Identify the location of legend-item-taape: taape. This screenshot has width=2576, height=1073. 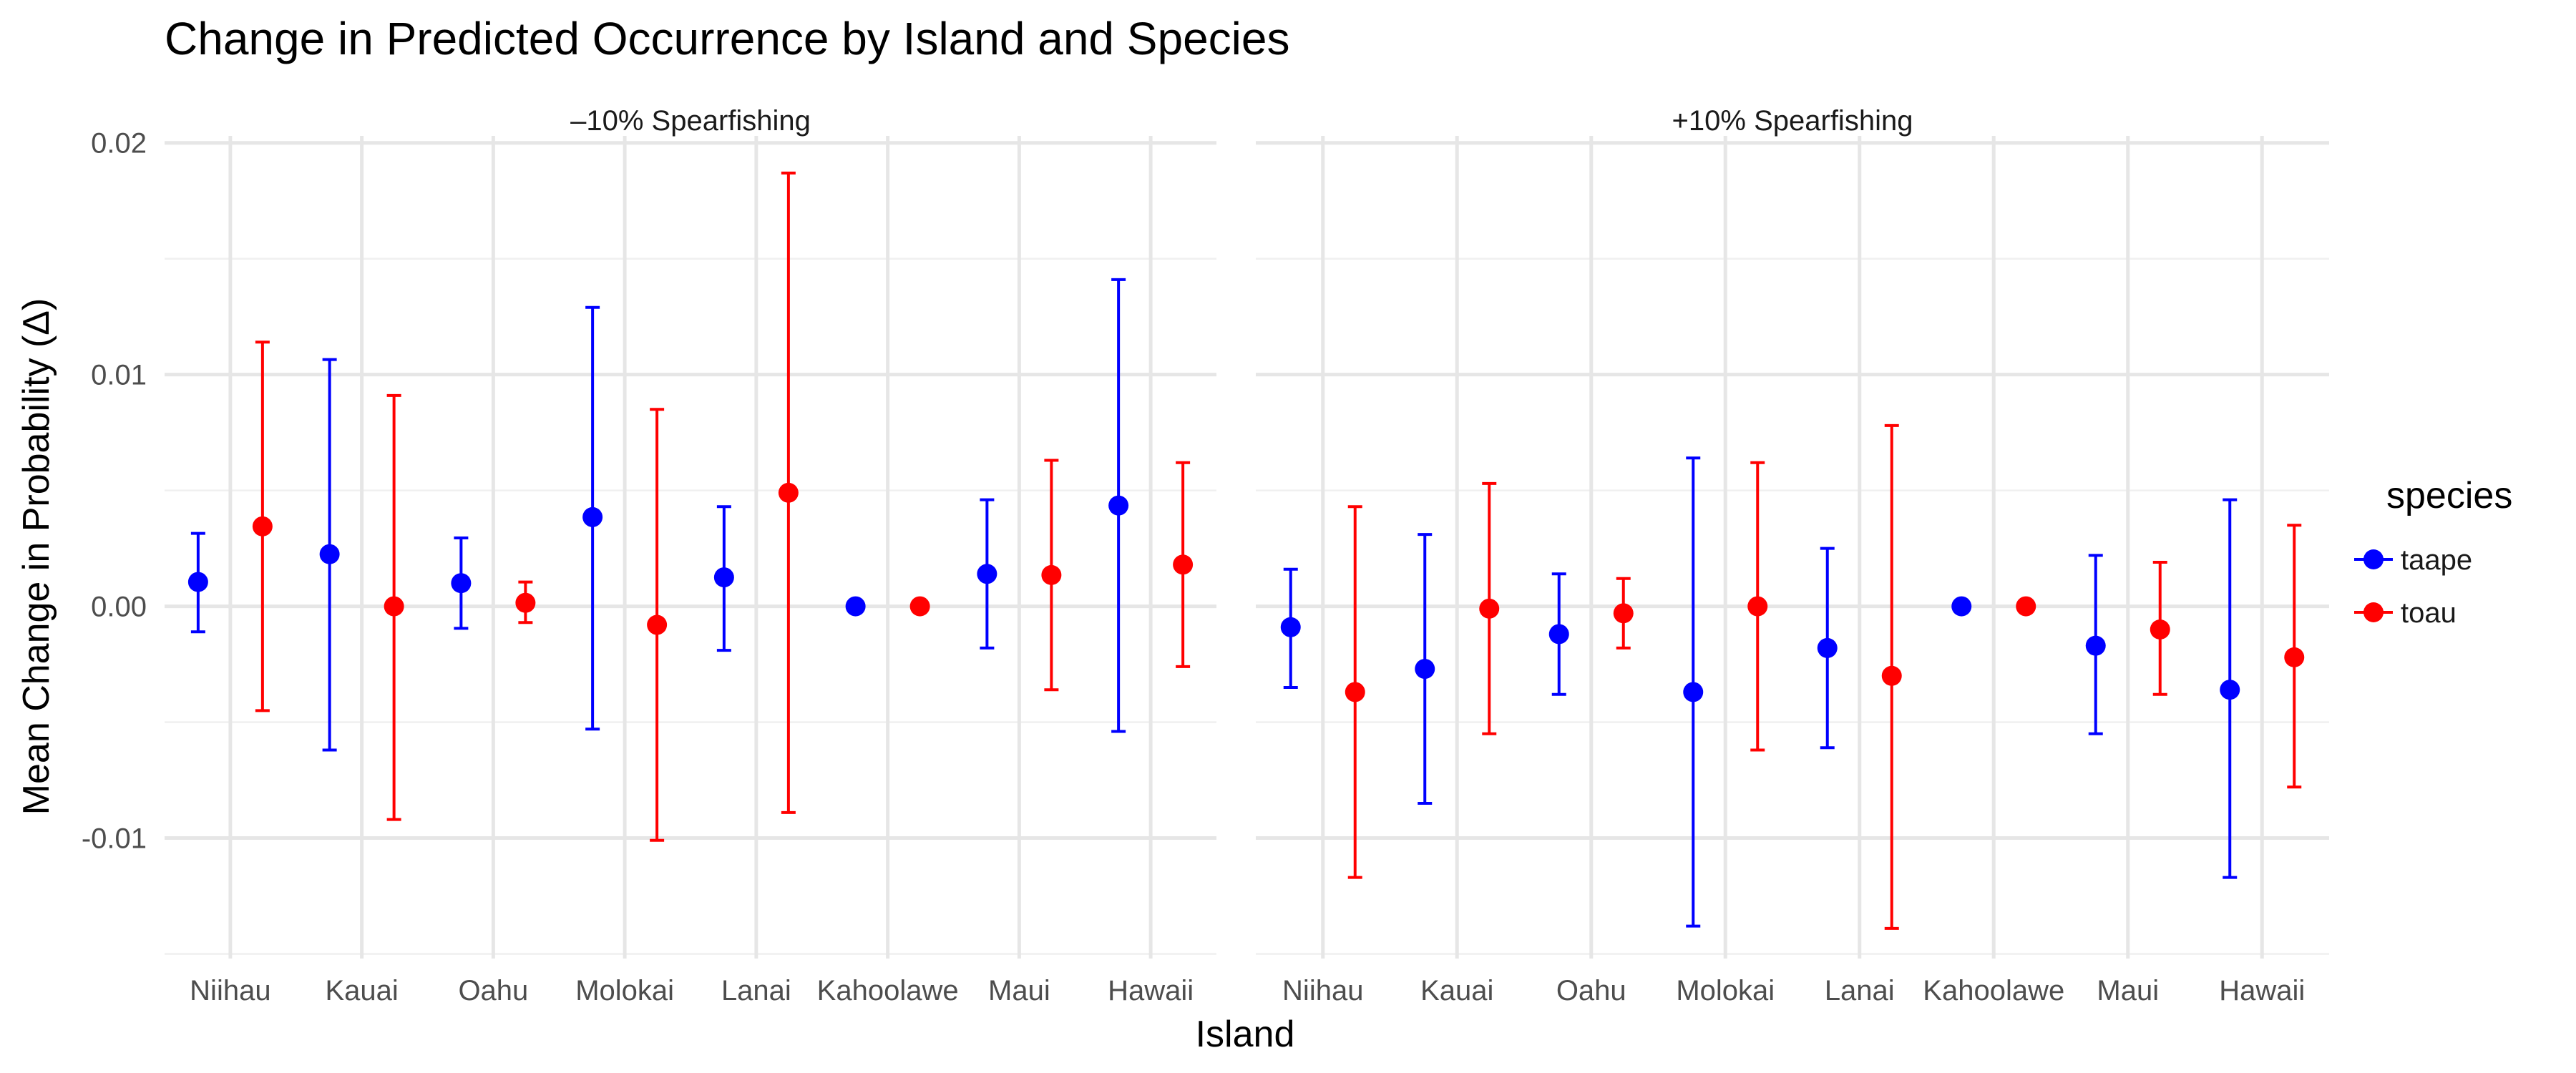
(2413, 560).